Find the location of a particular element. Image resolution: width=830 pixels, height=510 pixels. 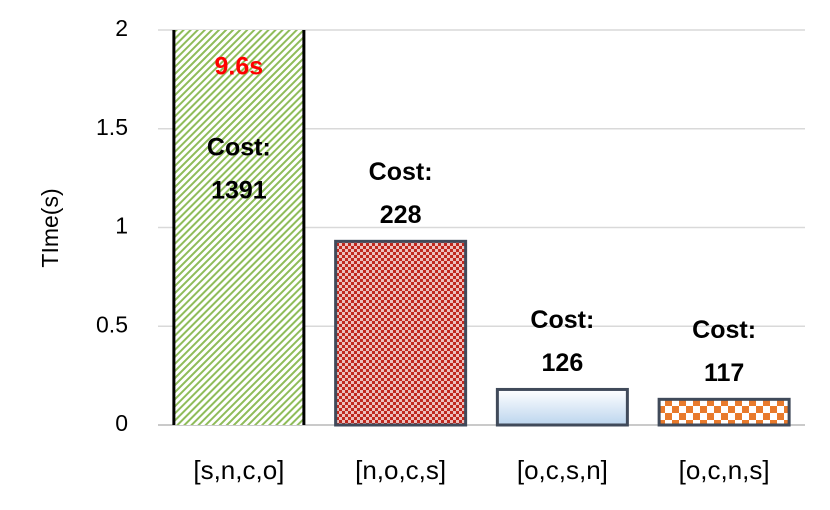

cost-value: 228 is located at coordinates (401, 215).